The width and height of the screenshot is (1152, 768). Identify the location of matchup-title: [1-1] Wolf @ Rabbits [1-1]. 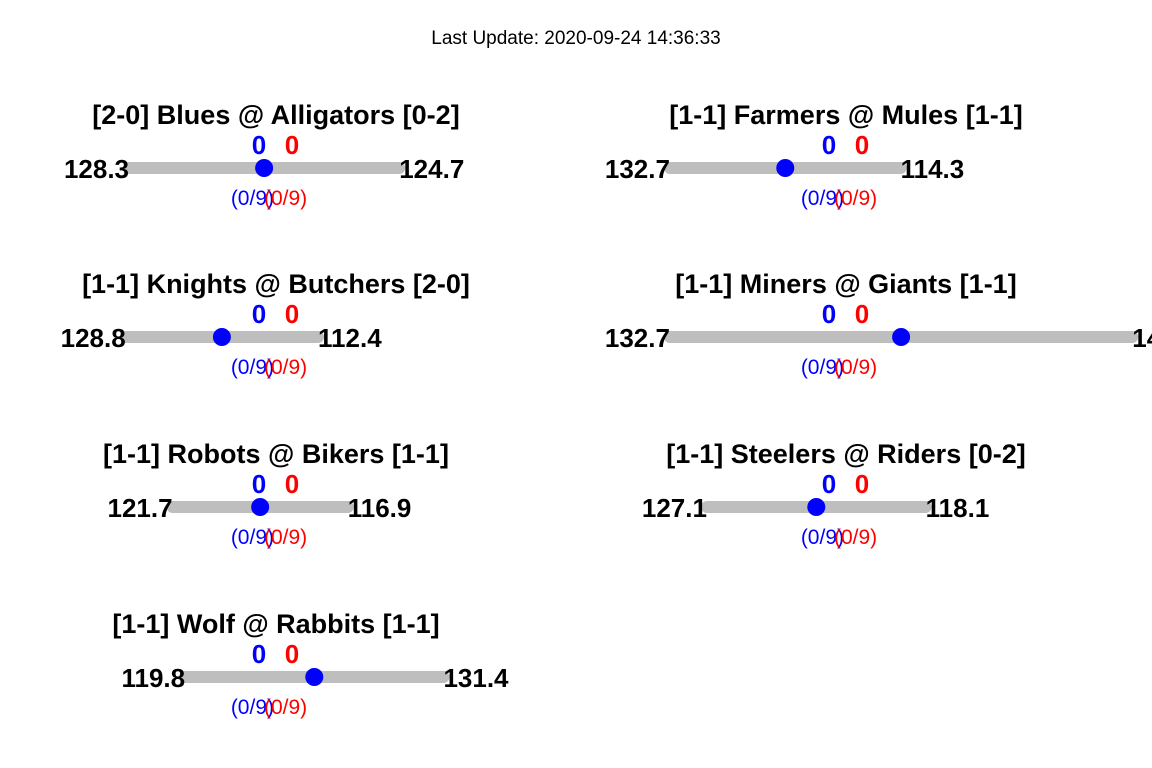
(275, 624).